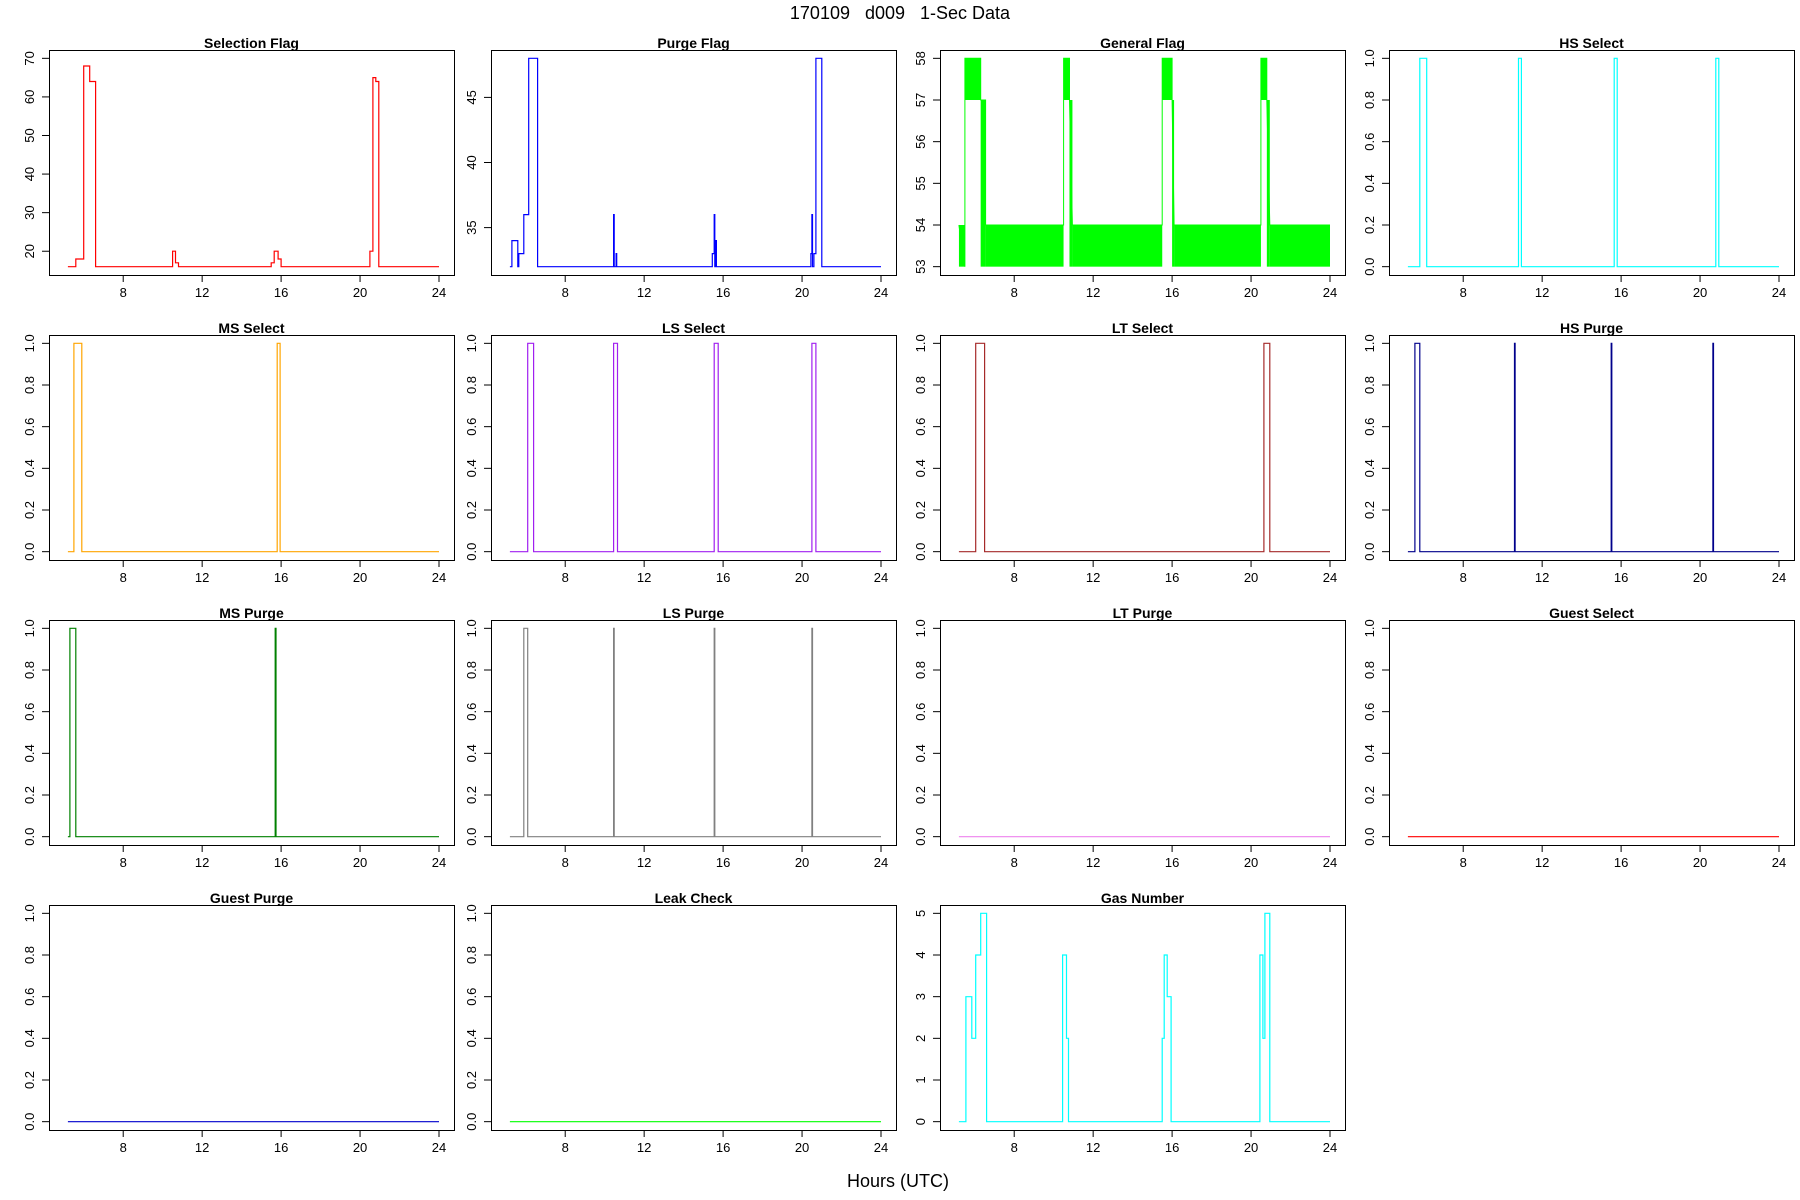 The width and height of the screenshot is (1800, 1200). I want to click on panel-title-lt-purge: LT Purge, so click(1143, 613).